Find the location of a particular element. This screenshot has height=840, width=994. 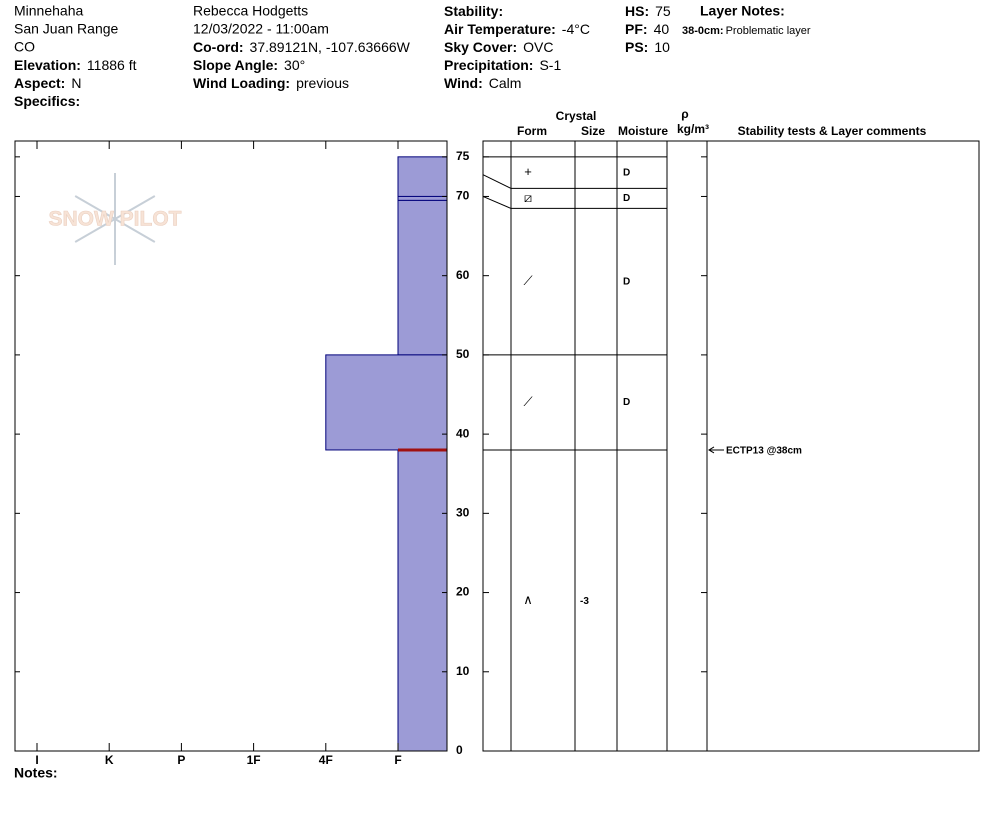

y-tick-label: 30 is located at coordinates (463, 513).